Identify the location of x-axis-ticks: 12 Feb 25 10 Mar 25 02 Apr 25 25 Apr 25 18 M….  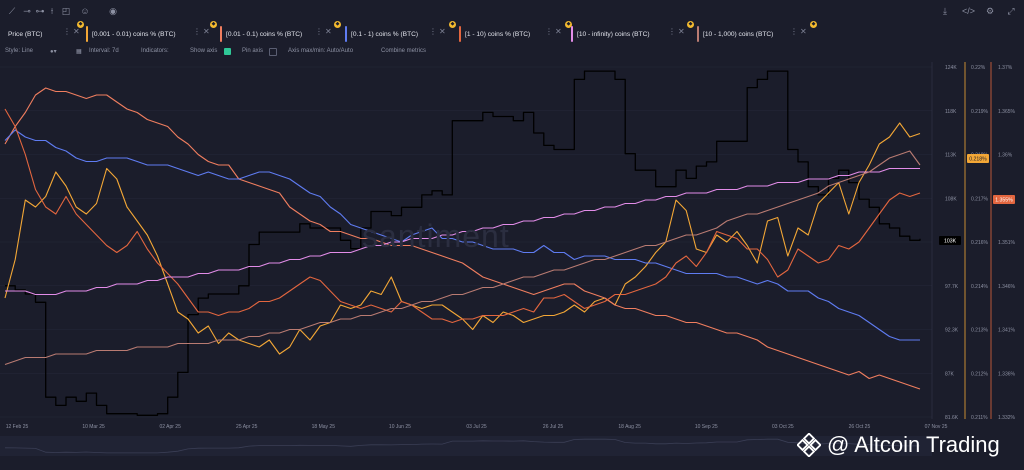
(477, 427).